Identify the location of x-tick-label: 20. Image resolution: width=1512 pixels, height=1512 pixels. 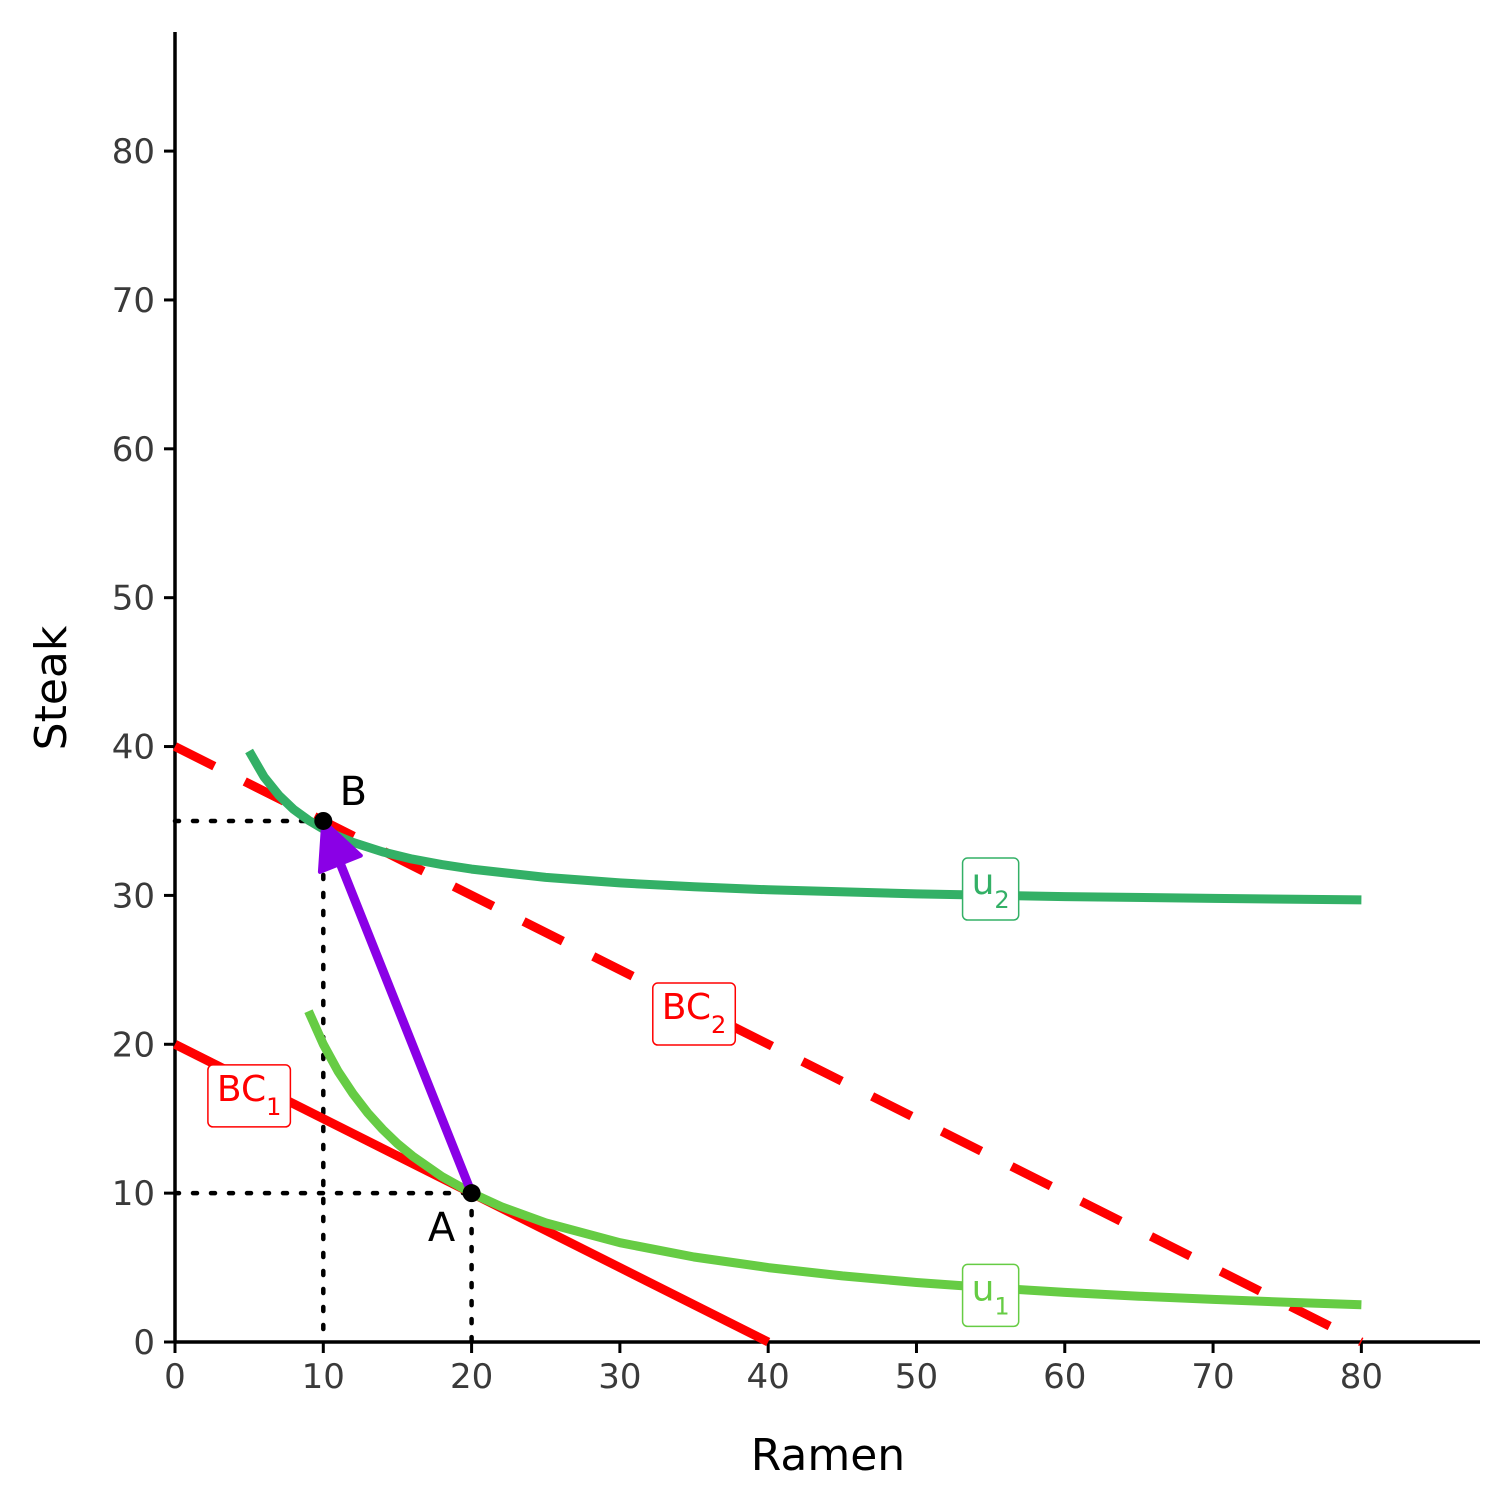
(471, 1377).